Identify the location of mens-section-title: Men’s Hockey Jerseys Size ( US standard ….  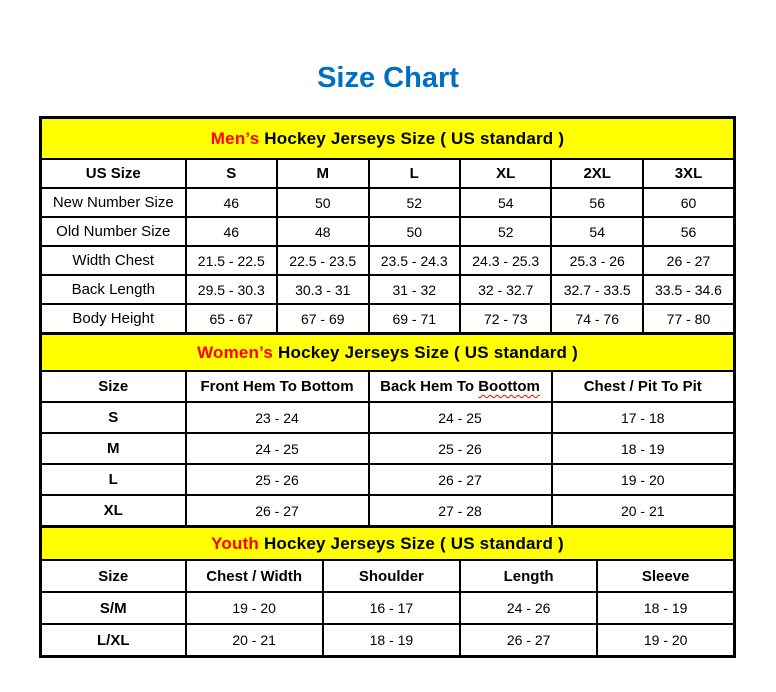
(387, 138).